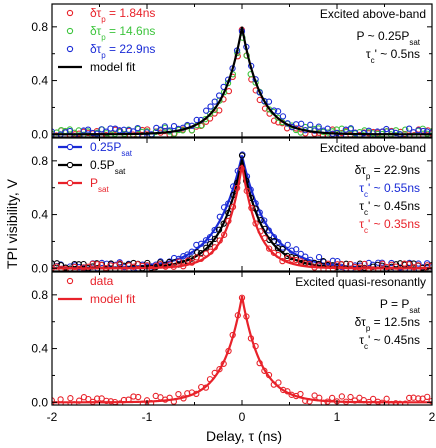 The width and height of the screenshot is (436, 448). I want to click on x-tick-label: -1, so click(147, 417).